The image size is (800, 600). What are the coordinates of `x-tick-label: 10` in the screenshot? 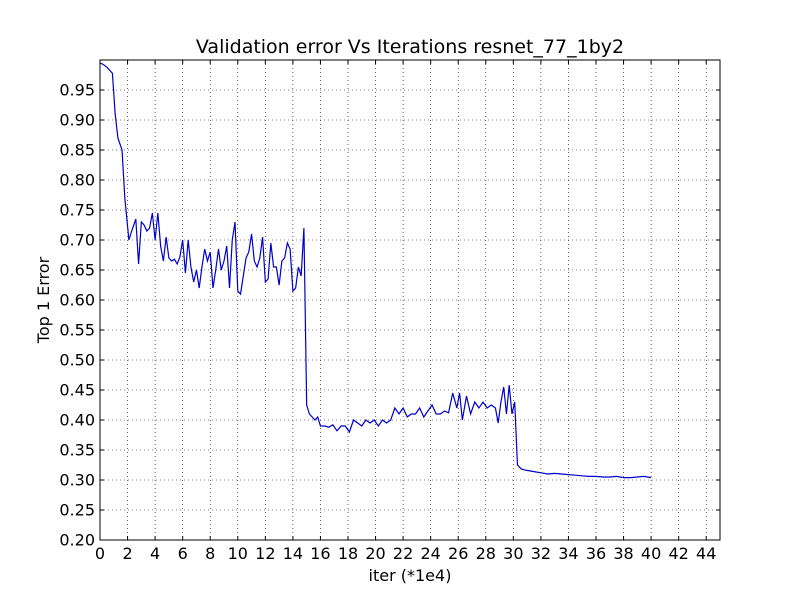 It's located at (238, 553).